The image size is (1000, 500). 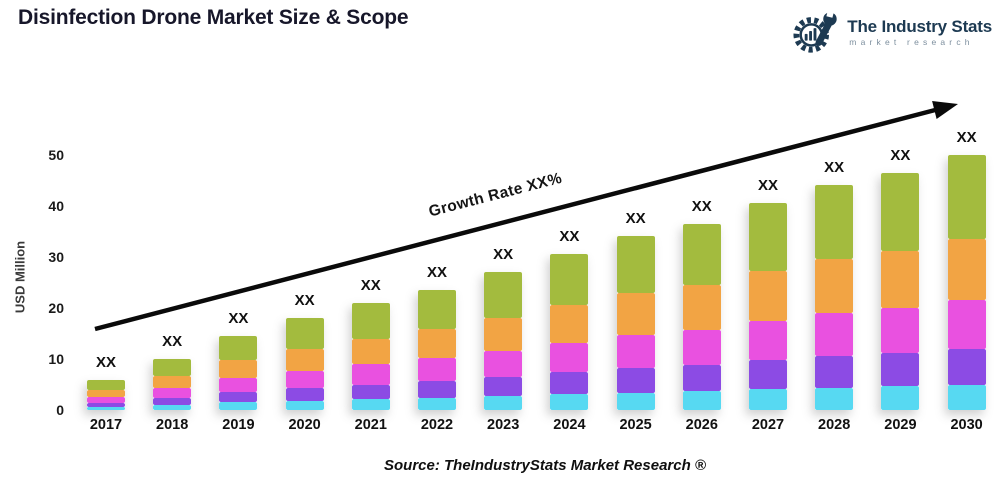 I want to click on stacked-bar-2021, so click(x=370, y=356).